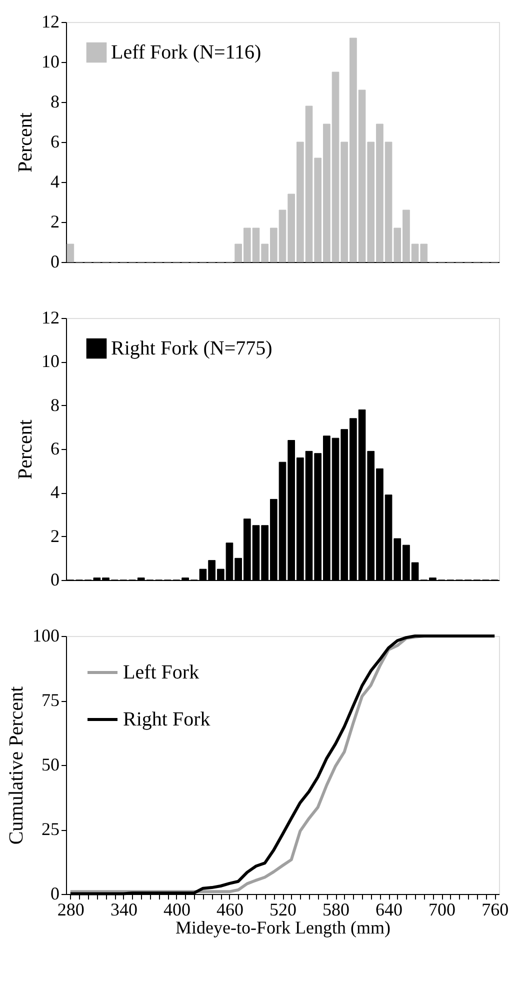 The width and height of the screenshot is (525, 984). I want to click on y-axis-title: Cumulative Percent, so click(17, 765).